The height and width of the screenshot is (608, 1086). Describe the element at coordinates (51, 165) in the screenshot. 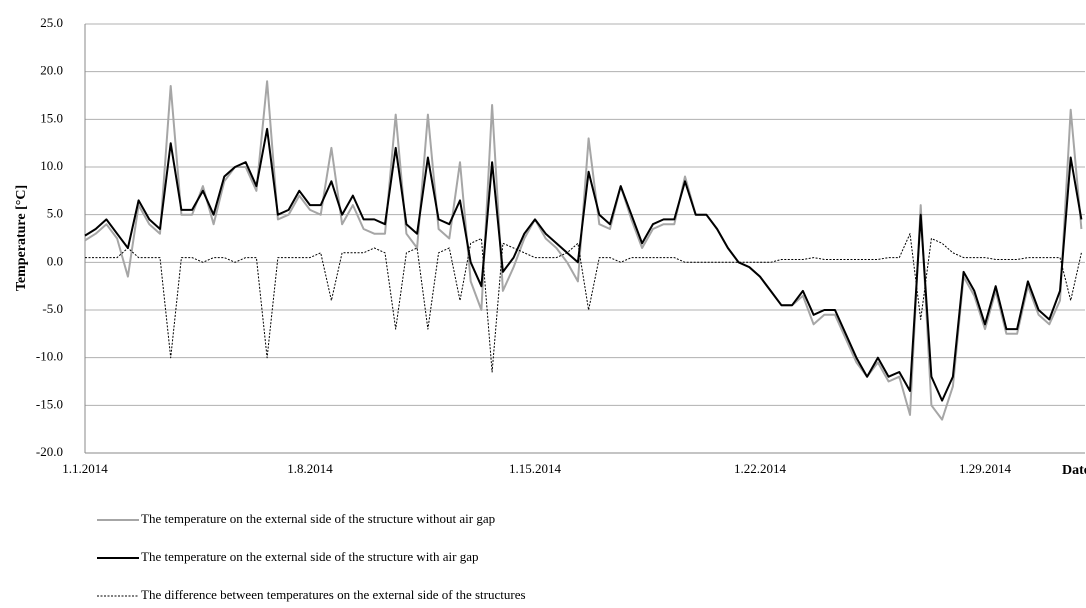

I see `y-tick-label: 10.0` at that location.